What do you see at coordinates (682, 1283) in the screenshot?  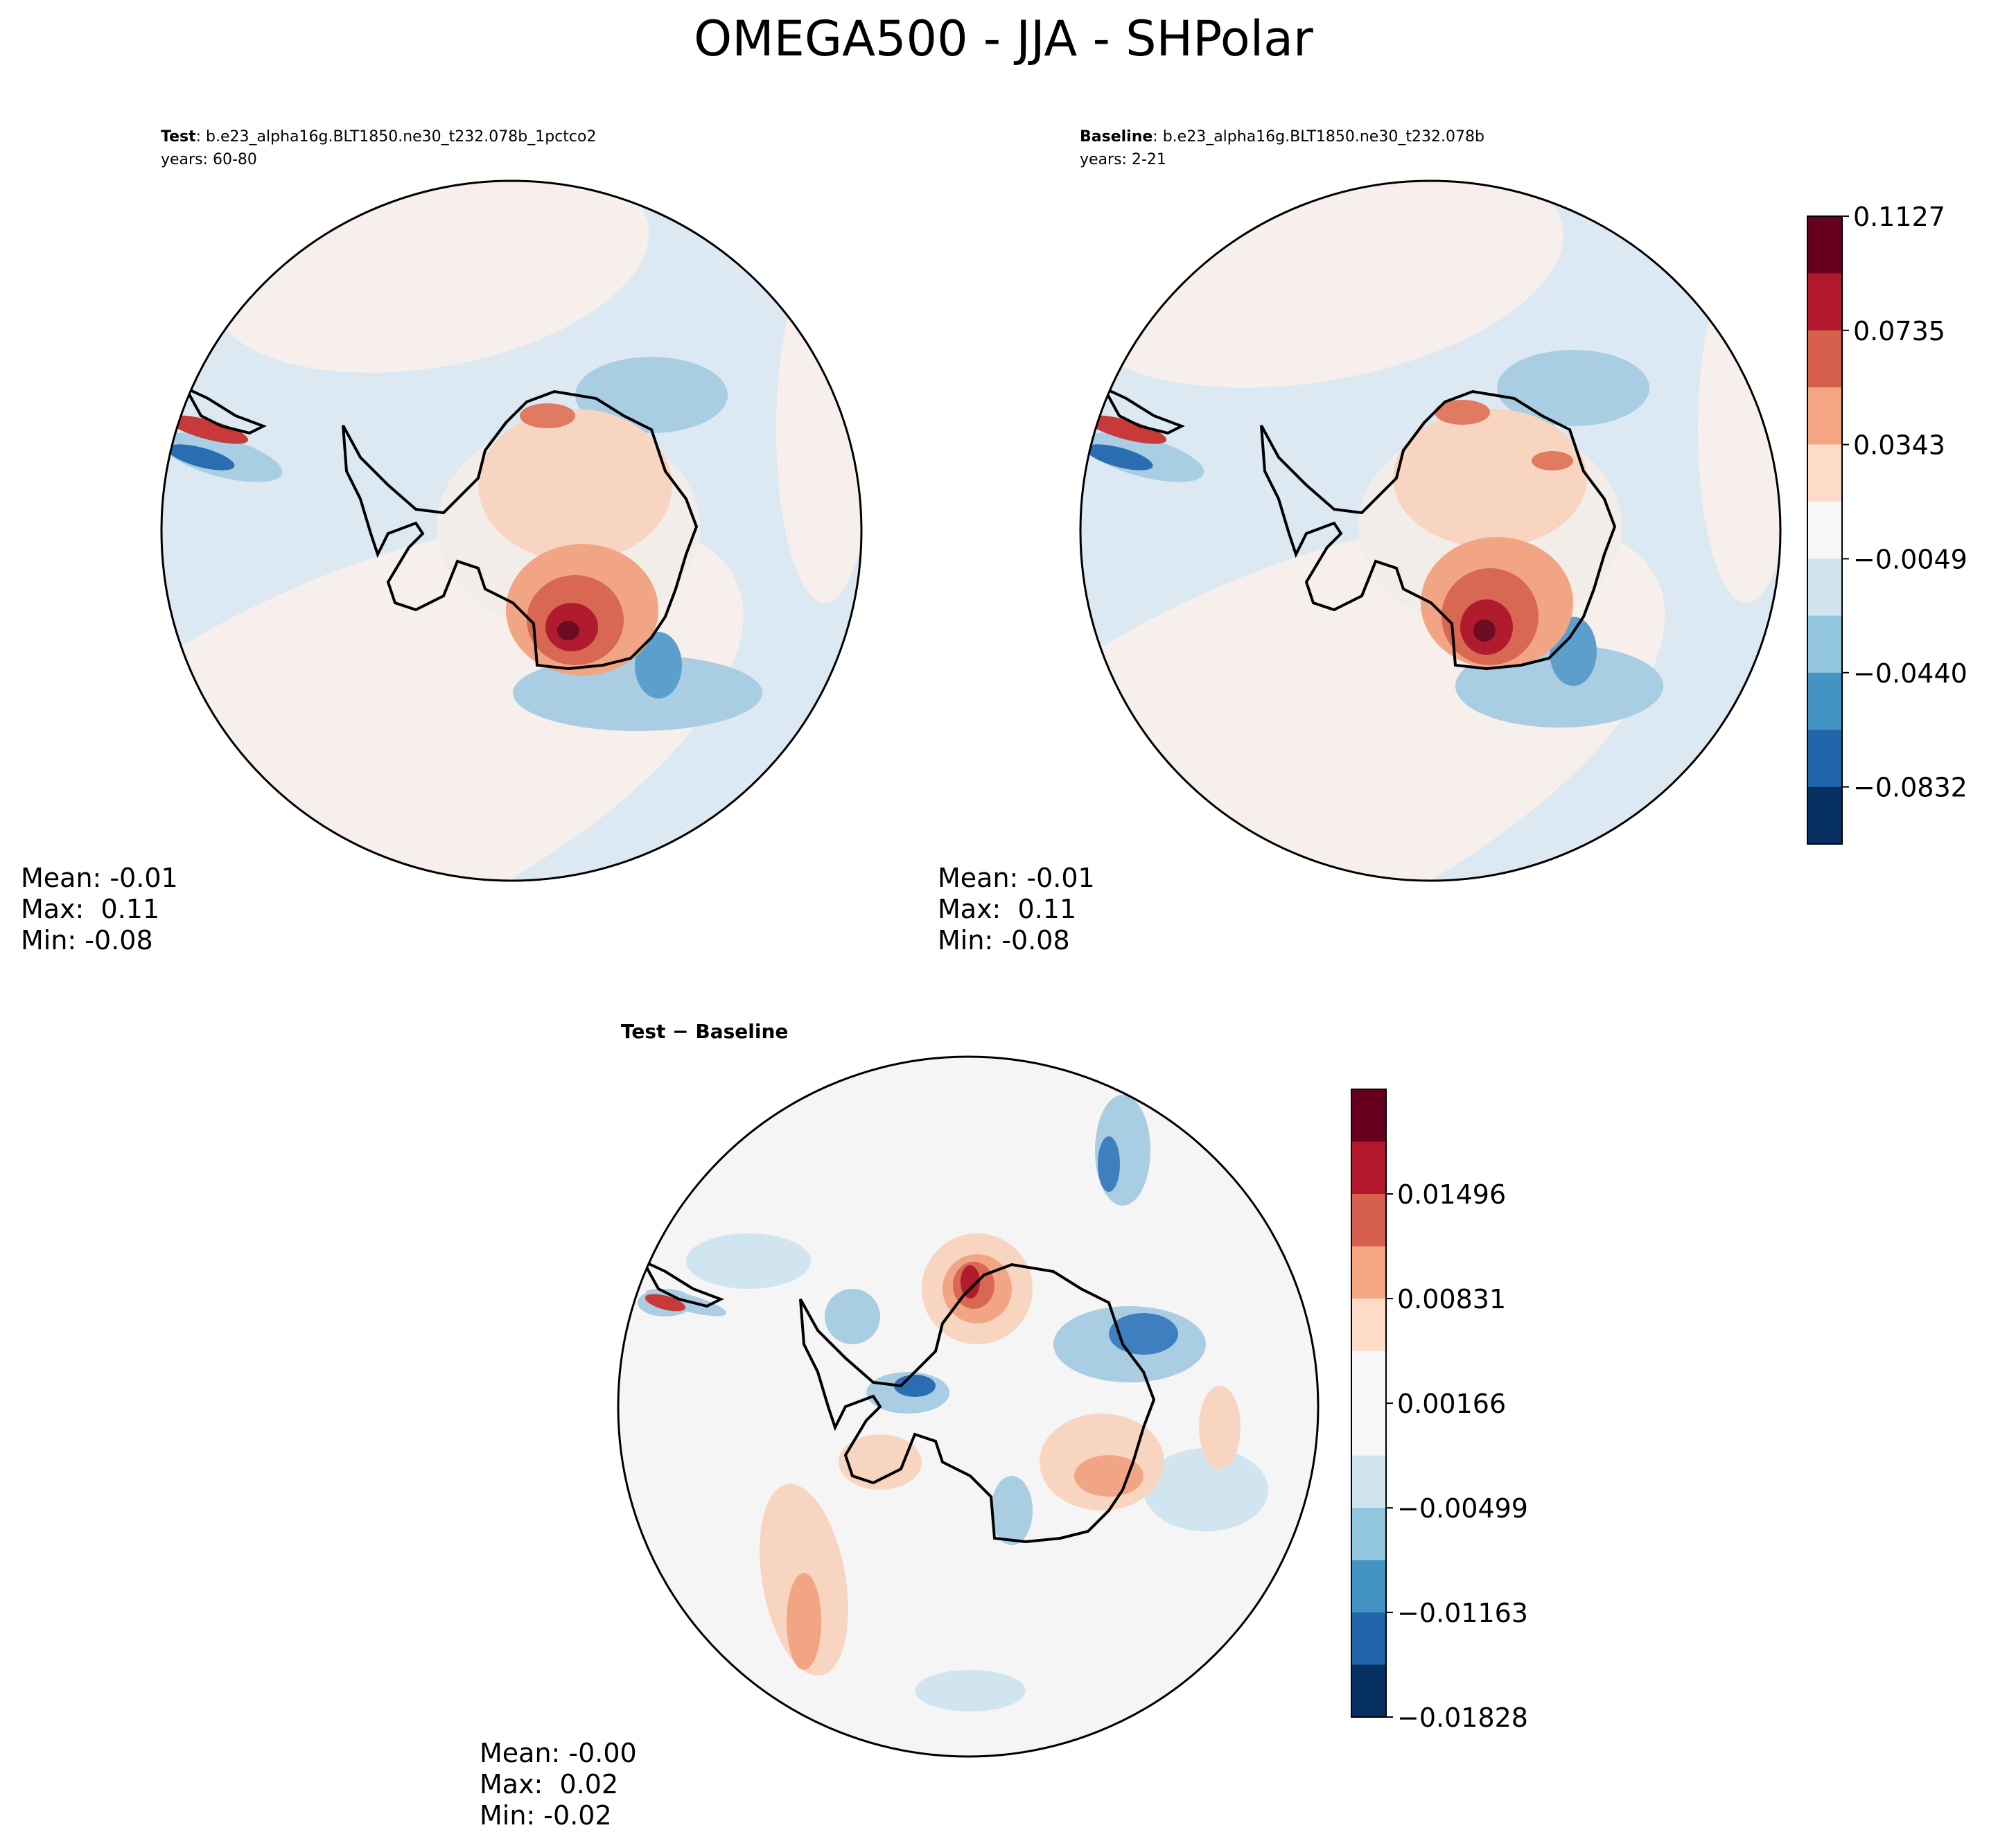 I see `diff-coastline-island` at bounding box center [682, 1283].